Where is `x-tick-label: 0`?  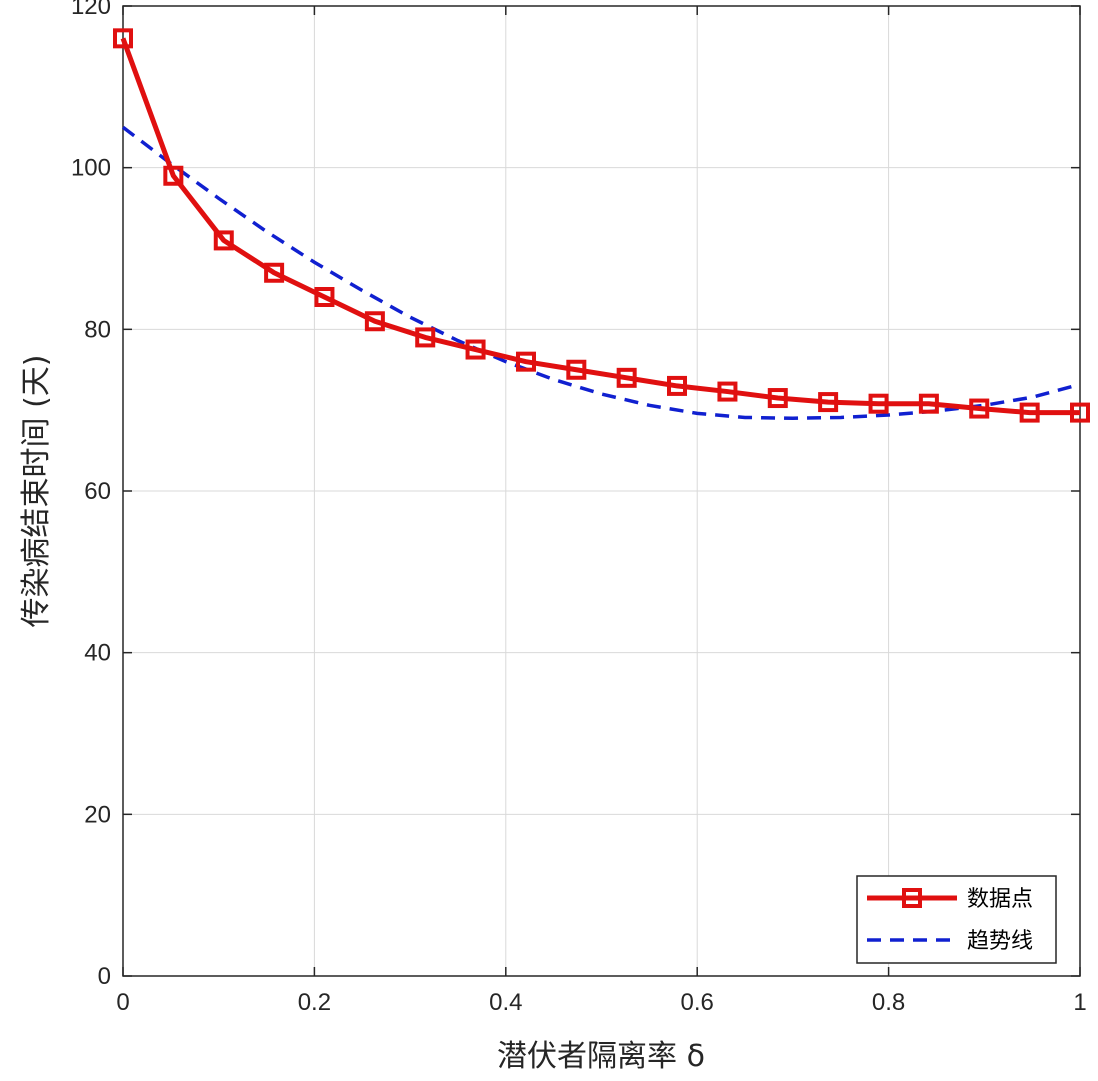
x-tick-label: 0 is located at coordinates (122, 1002).